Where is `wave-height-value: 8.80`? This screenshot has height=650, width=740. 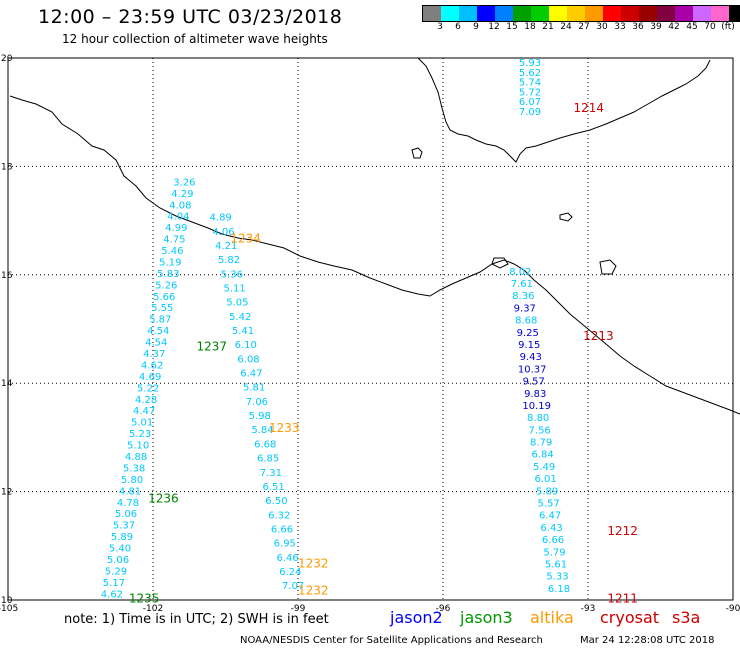
wave-height-value: 8.80 is located at coordinates (538, 418).